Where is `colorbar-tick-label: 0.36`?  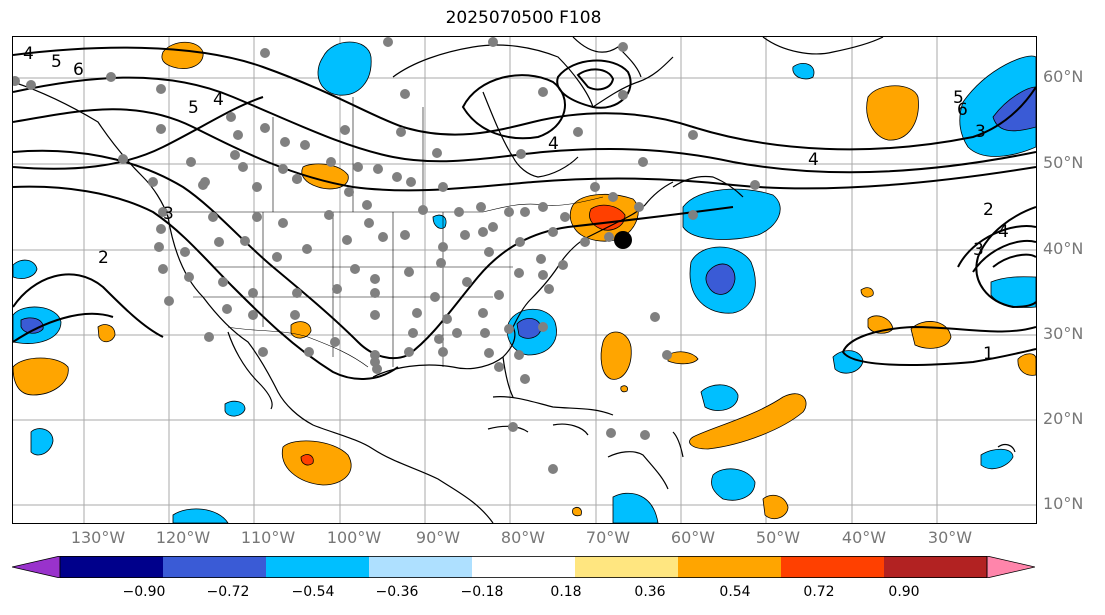
colorbar-tick-label: 0.36 is located at coordinates (650, 592).